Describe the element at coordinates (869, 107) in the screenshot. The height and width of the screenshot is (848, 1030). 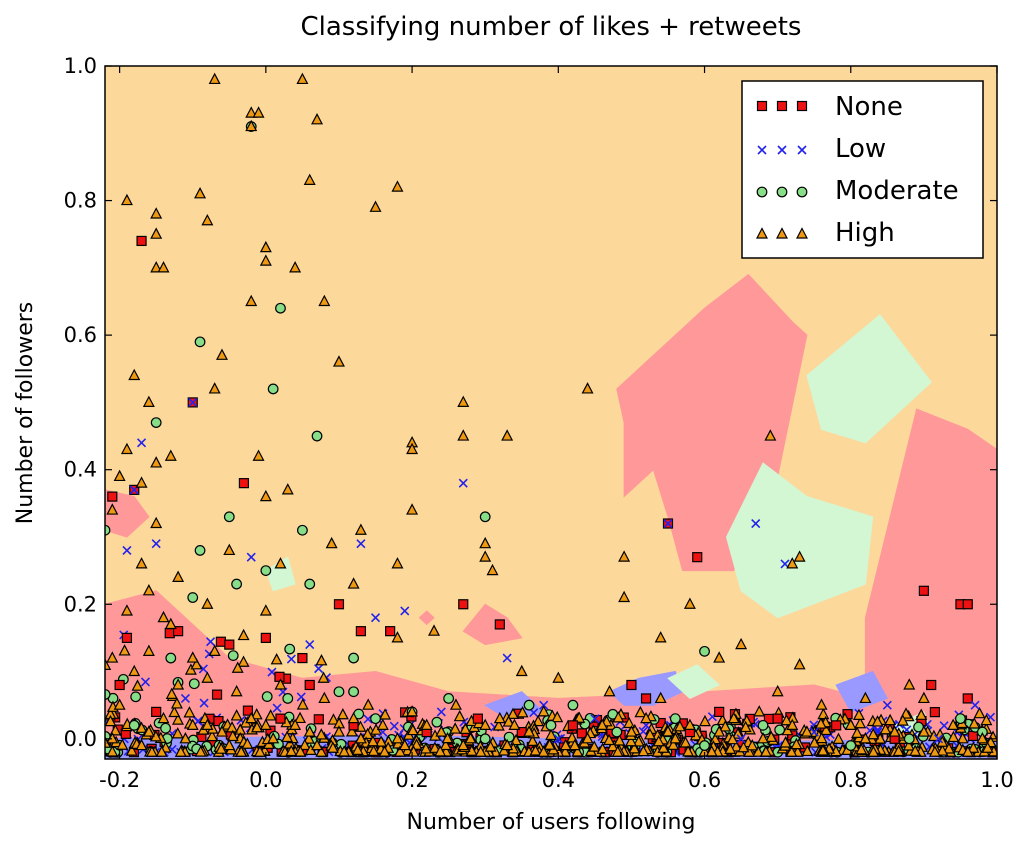
I see `legend-none-label: None` at that location.